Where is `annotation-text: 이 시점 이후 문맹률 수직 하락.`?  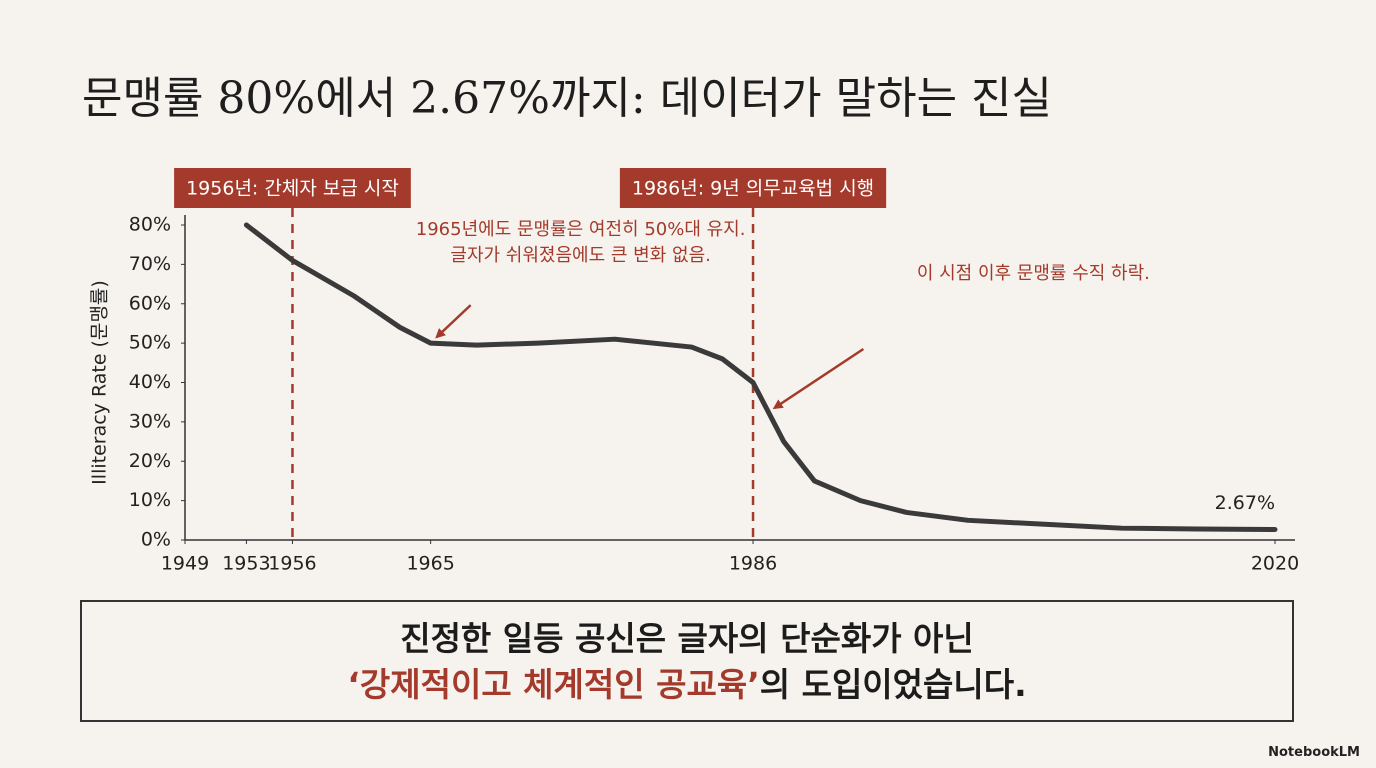 annotation-text: 이 시점 이후 문맹률 수직 하락. is located at coordinates (1033, 273).